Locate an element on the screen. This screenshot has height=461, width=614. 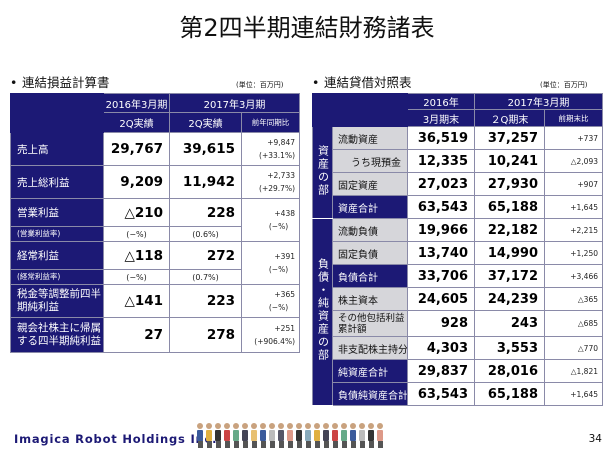
row-label: 流動資産 is located at coordinates (370, 138).